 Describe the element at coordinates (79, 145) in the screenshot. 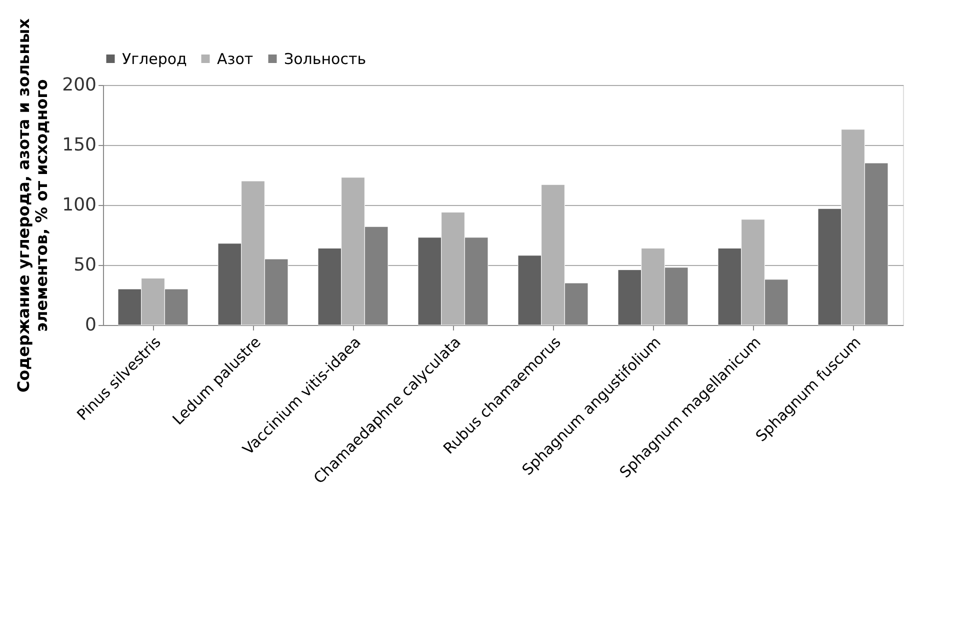

I see `y-tick-label: 150` at that location.